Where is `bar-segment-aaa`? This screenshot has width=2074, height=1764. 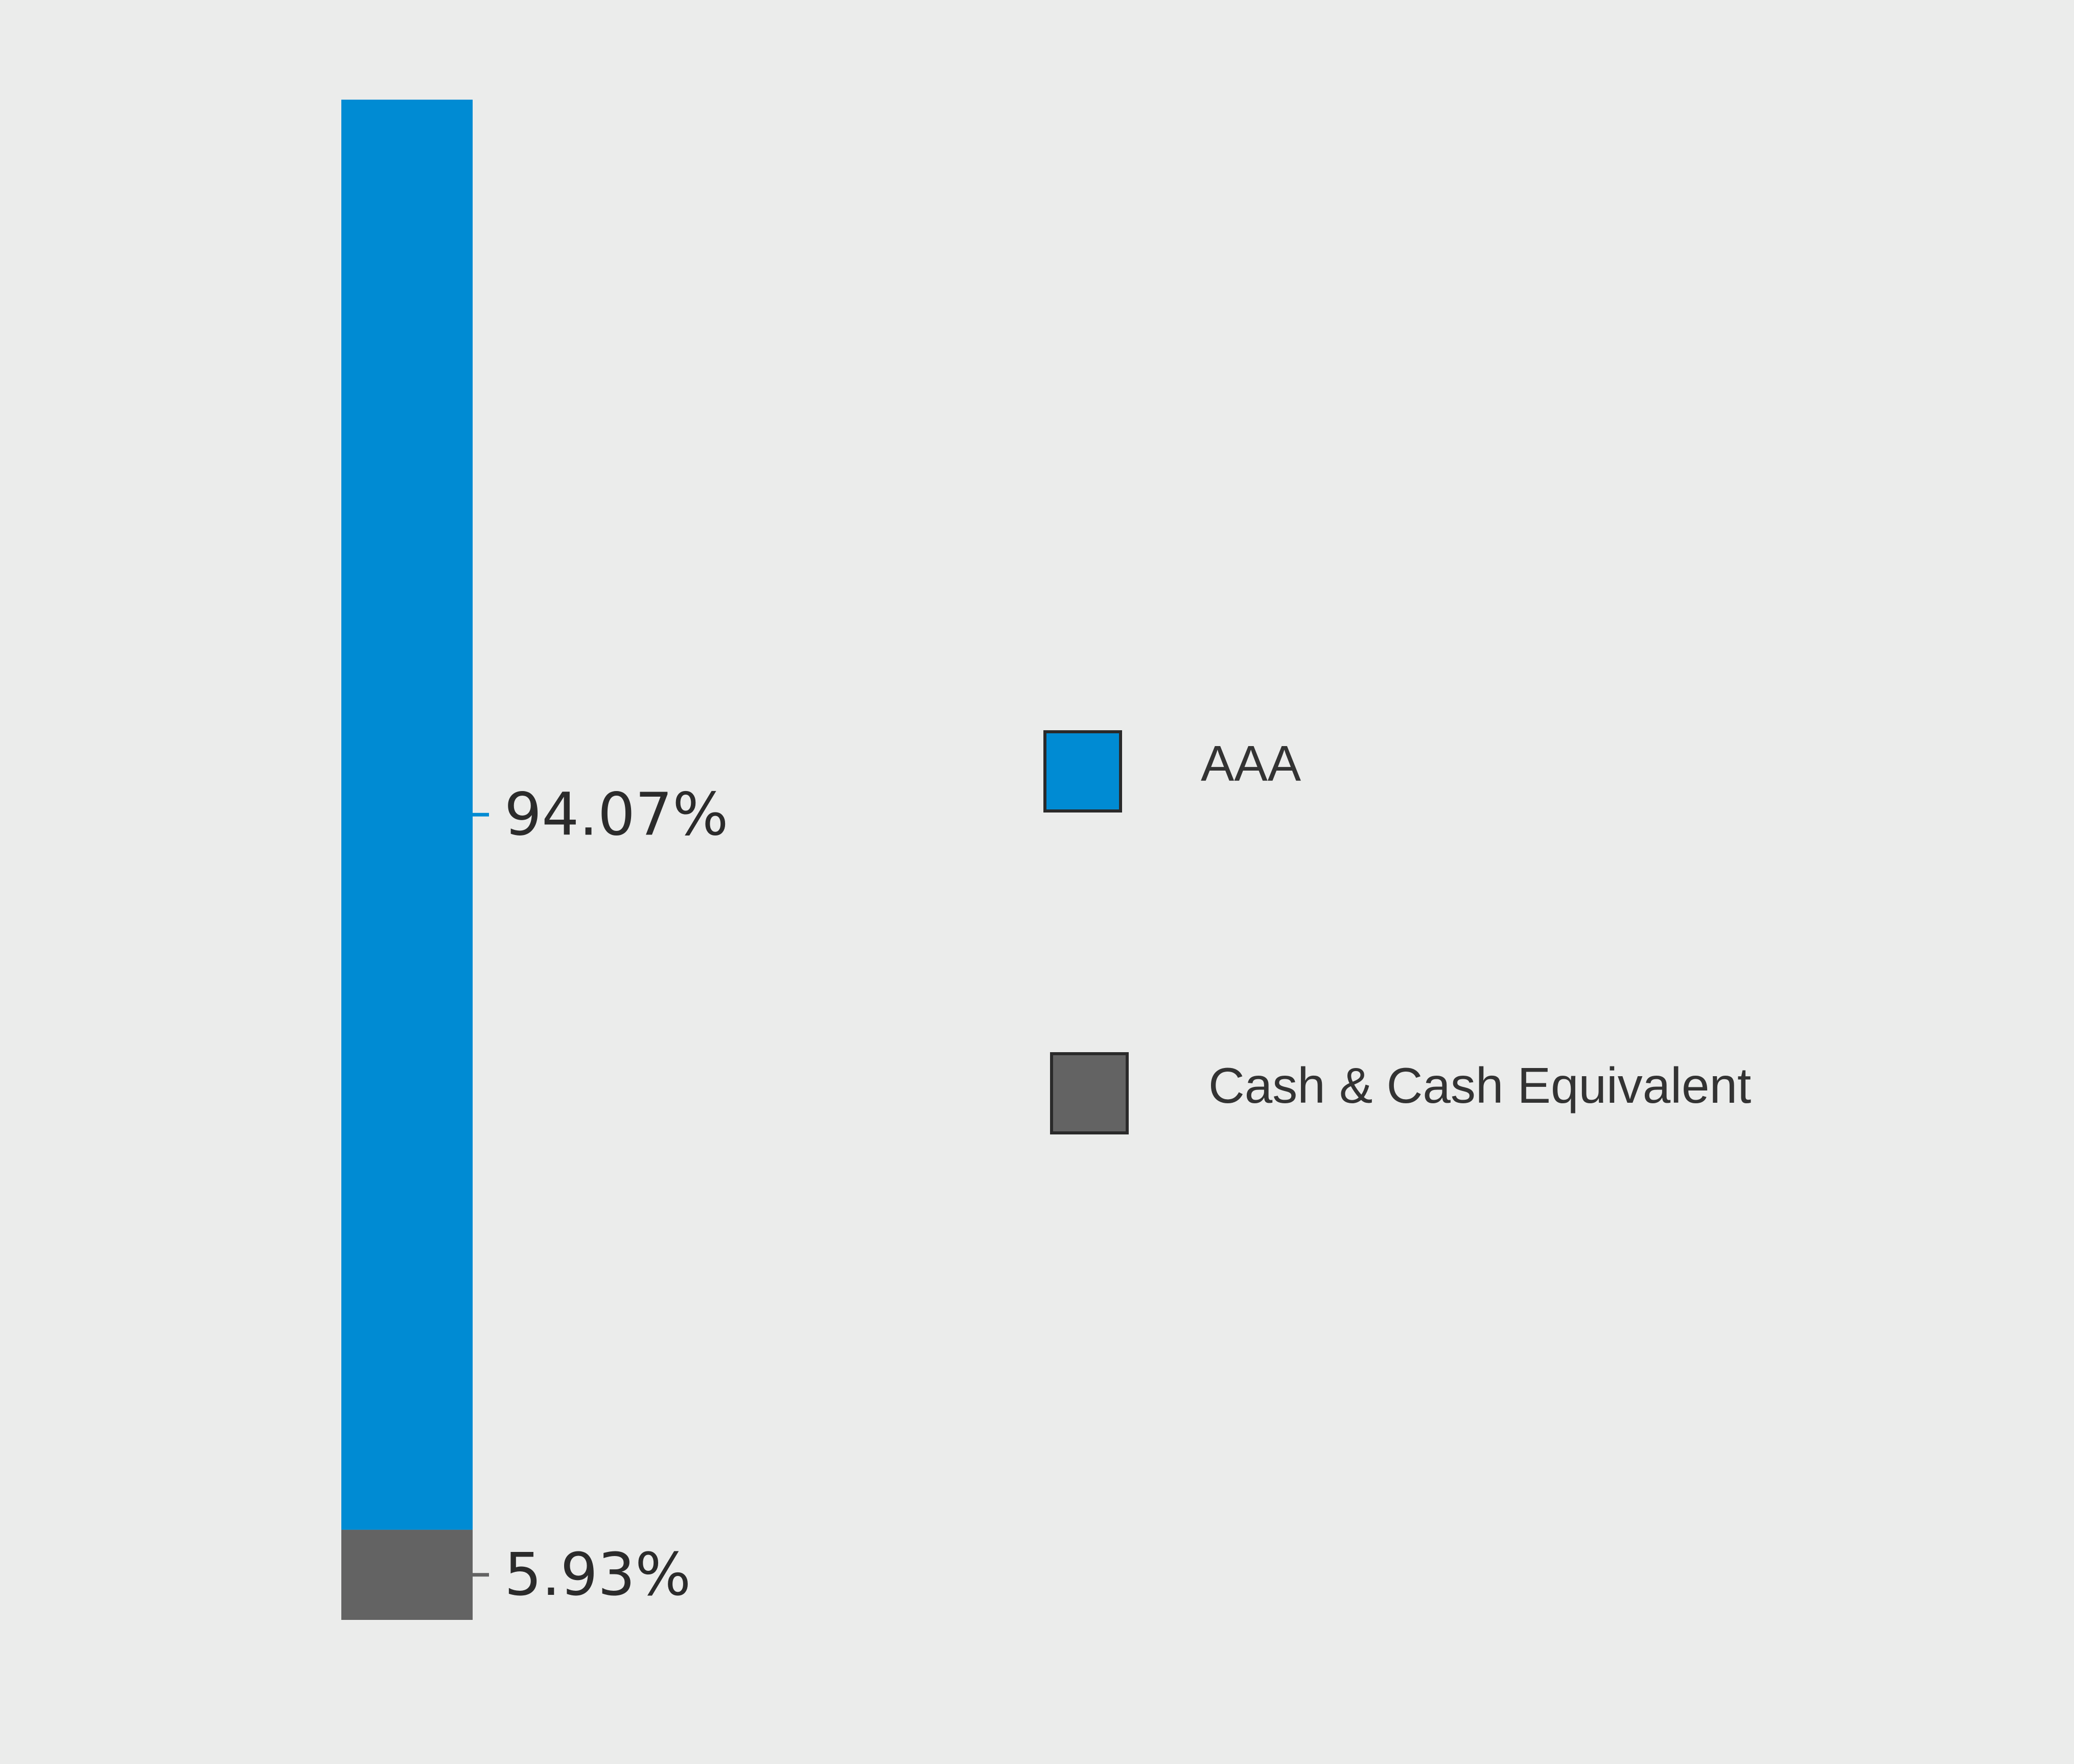 bar-segment-aaa is located at coordinates (407, 815).